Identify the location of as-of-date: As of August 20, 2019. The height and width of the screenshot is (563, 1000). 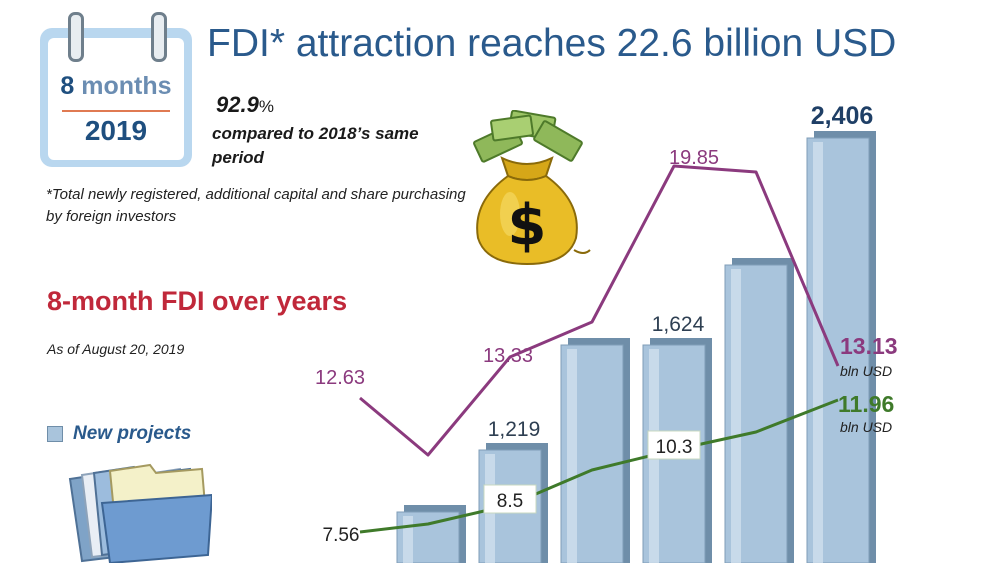
(116, 349).